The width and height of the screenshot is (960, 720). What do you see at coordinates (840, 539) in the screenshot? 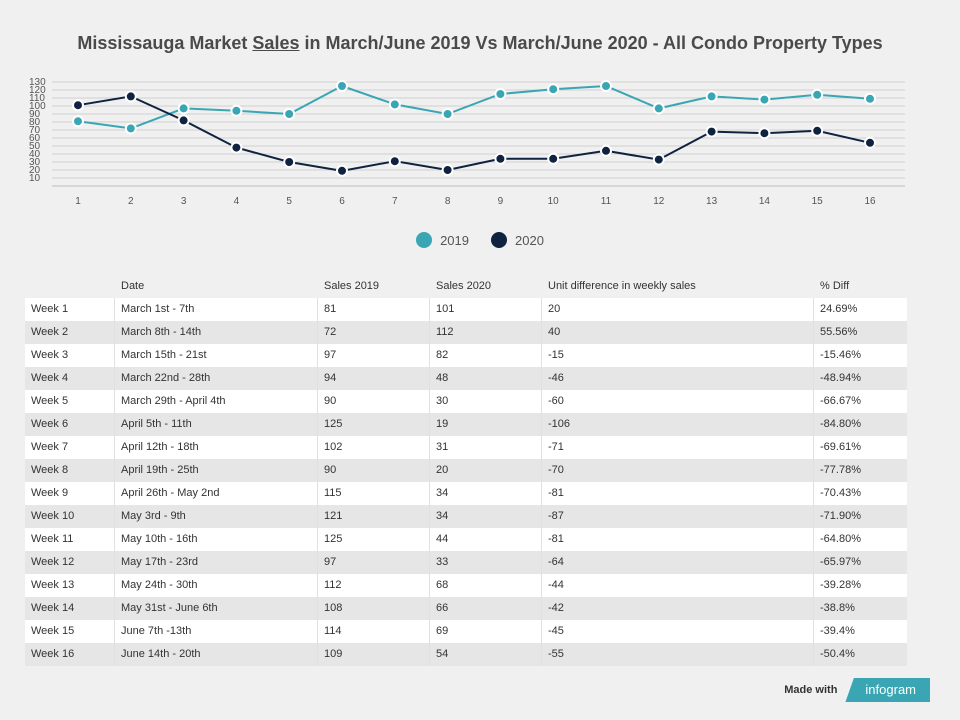
I see `table-cell: -64.80%` at bounding box center [840, 539].